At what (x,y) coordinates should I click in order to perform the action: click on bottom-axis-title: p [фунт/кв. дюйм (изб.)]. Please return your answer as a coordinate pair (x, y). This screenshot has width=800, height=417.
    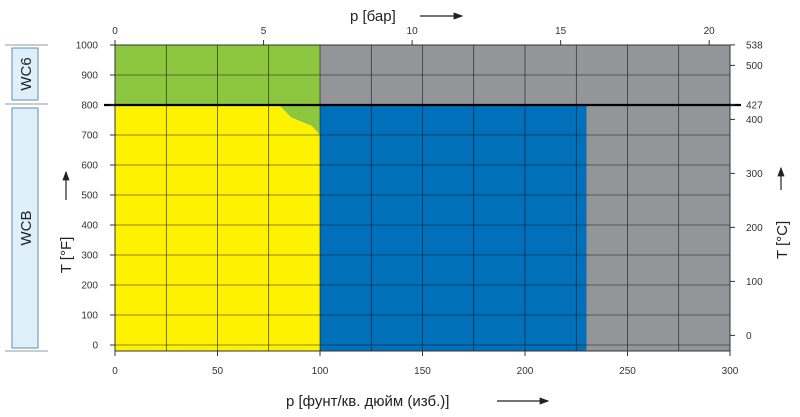
    Looking at the image, I should click on (367, 401).